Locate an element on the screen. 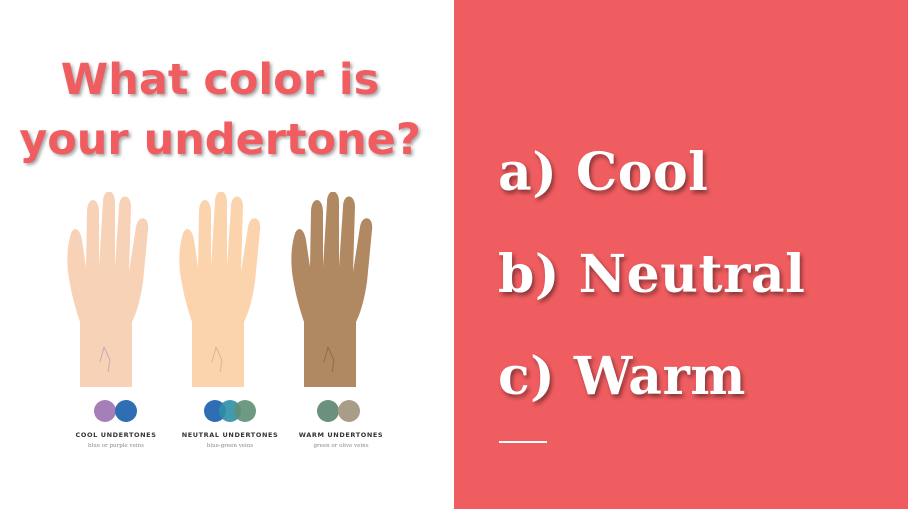  option-cool: a) Cool is located at coordinates (603, 172).